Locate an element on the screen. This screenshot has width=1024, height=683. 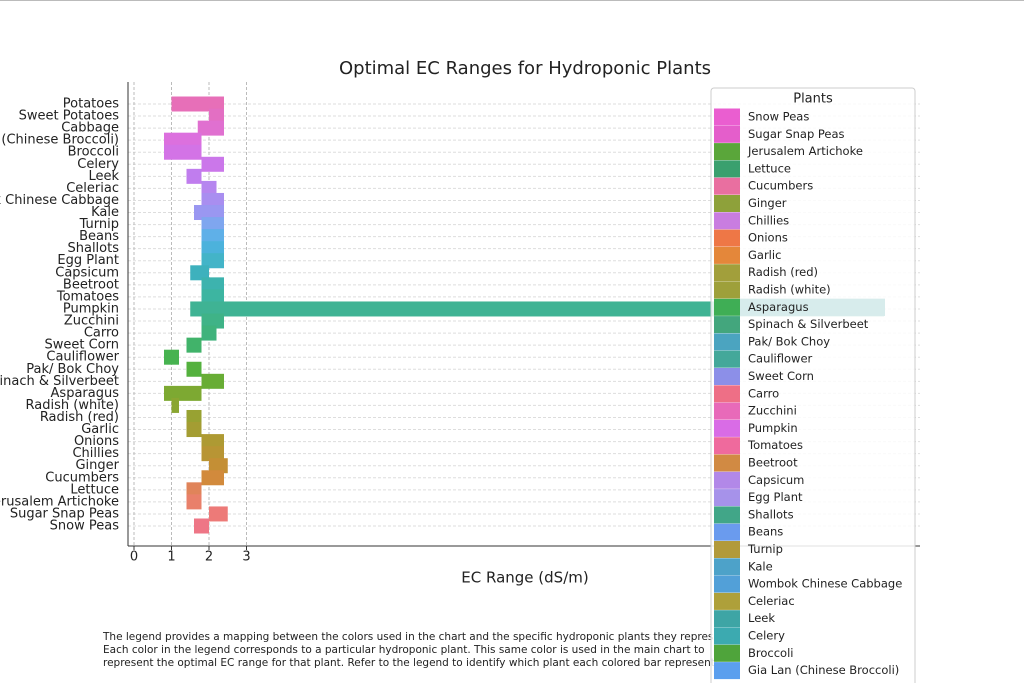
y-tick-label: Pak/ Bok Choy is located at coordinates (72, 369).